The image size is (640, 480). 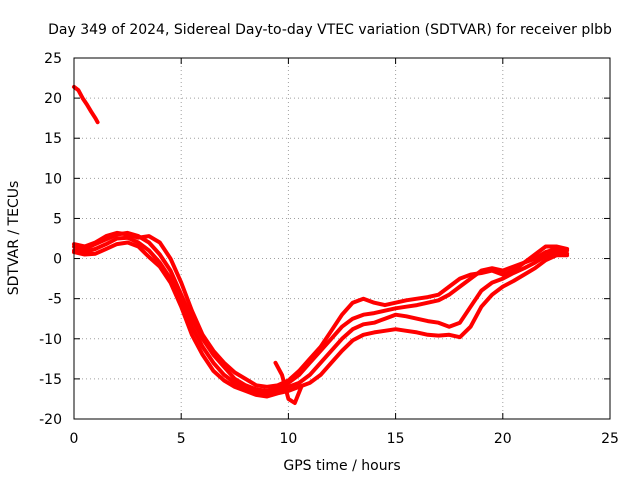 What do you see at coordinates (341, 466) in the screenshot?
I see `x-axis-label: GPS time / hours` at bounding box center [341, 466].